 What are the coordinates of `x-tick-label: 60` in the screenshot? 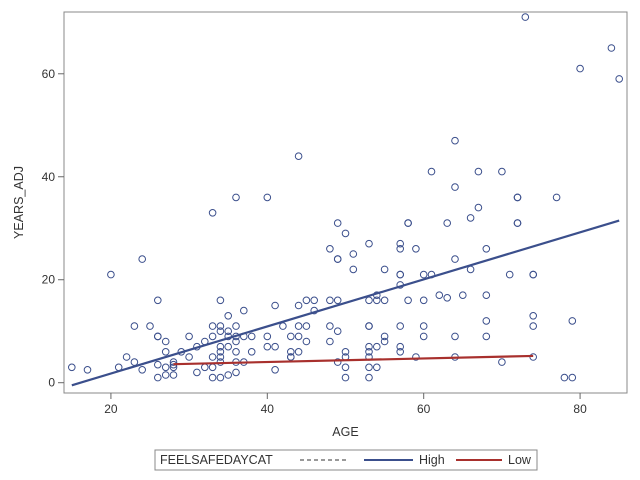 It's located at (424, 409).